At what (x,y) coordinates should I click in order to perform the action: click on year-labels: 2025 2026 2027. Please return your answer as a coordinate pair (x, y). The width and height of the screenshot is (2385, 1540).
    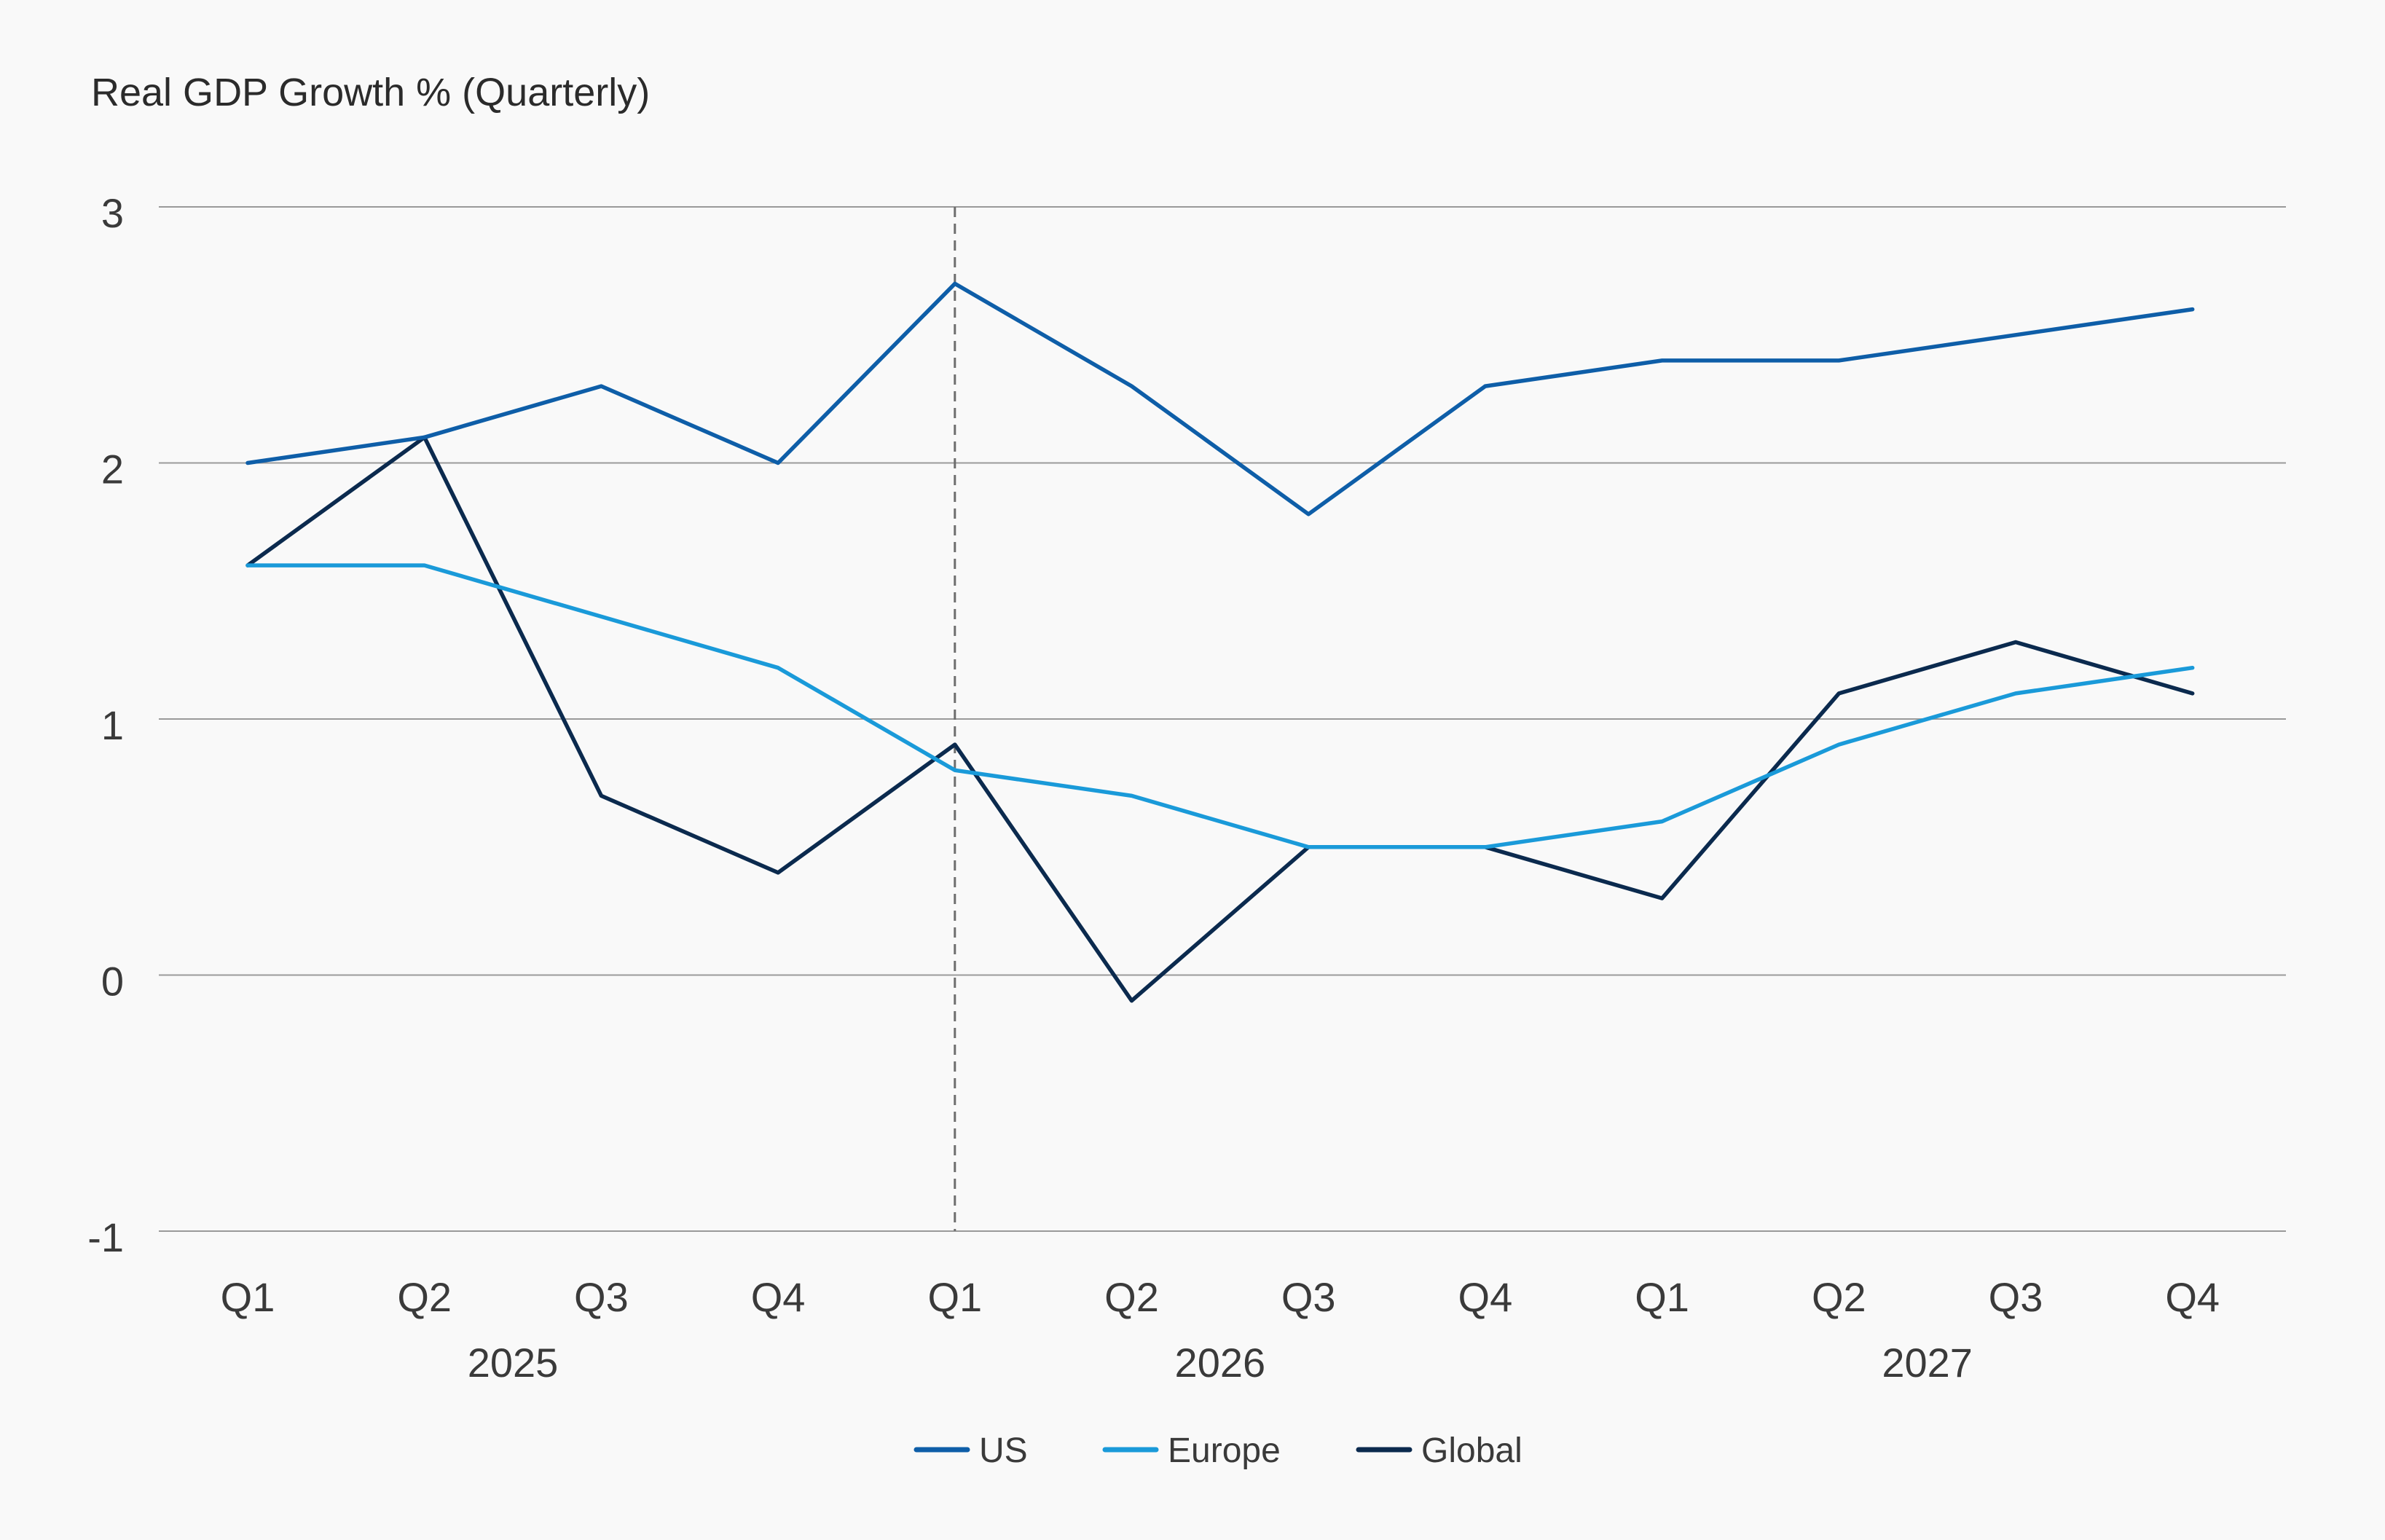
    Looking at the image, I should click on (1220, 1363).